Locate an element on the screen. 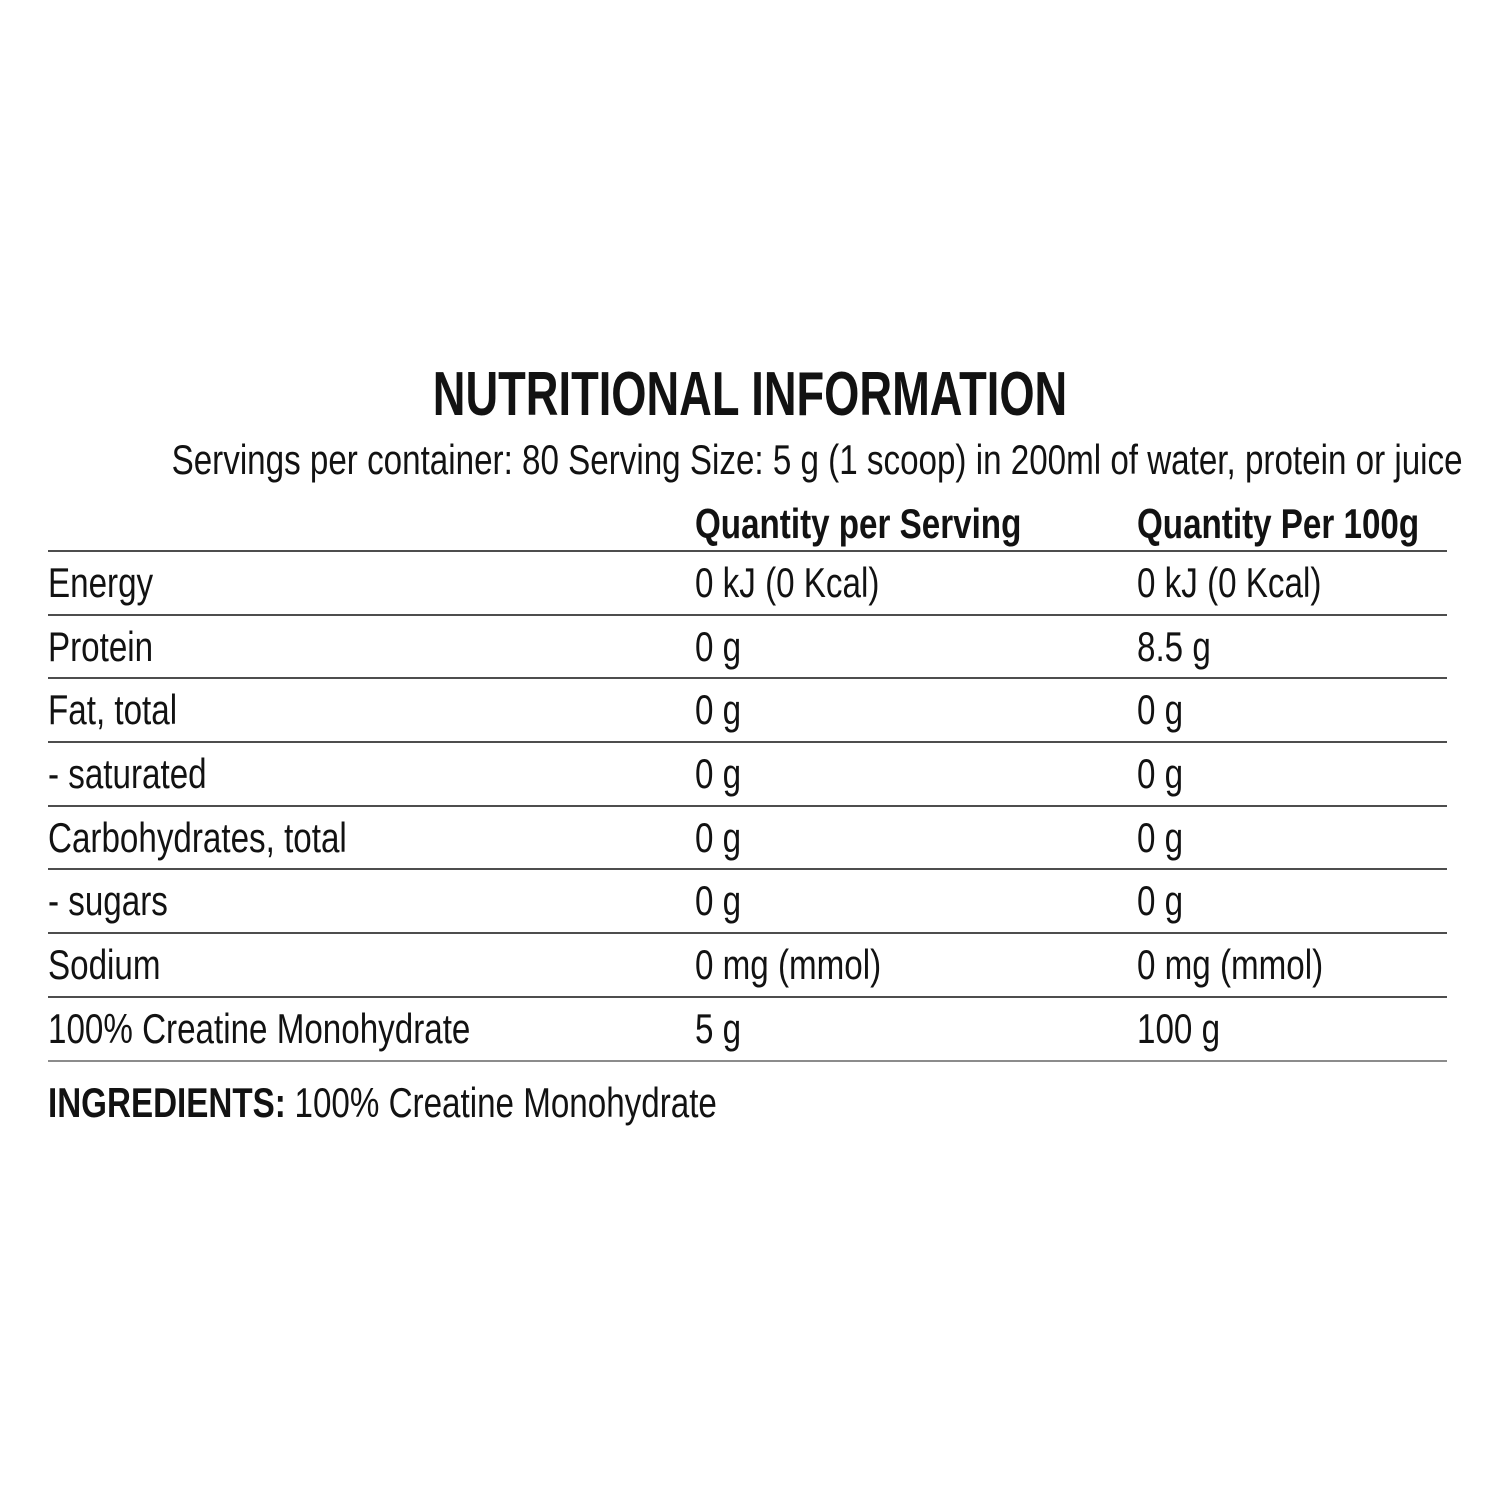 This screenshot has width=1500, height=1500. row-label: Energy is located at coordinates (101, 582).